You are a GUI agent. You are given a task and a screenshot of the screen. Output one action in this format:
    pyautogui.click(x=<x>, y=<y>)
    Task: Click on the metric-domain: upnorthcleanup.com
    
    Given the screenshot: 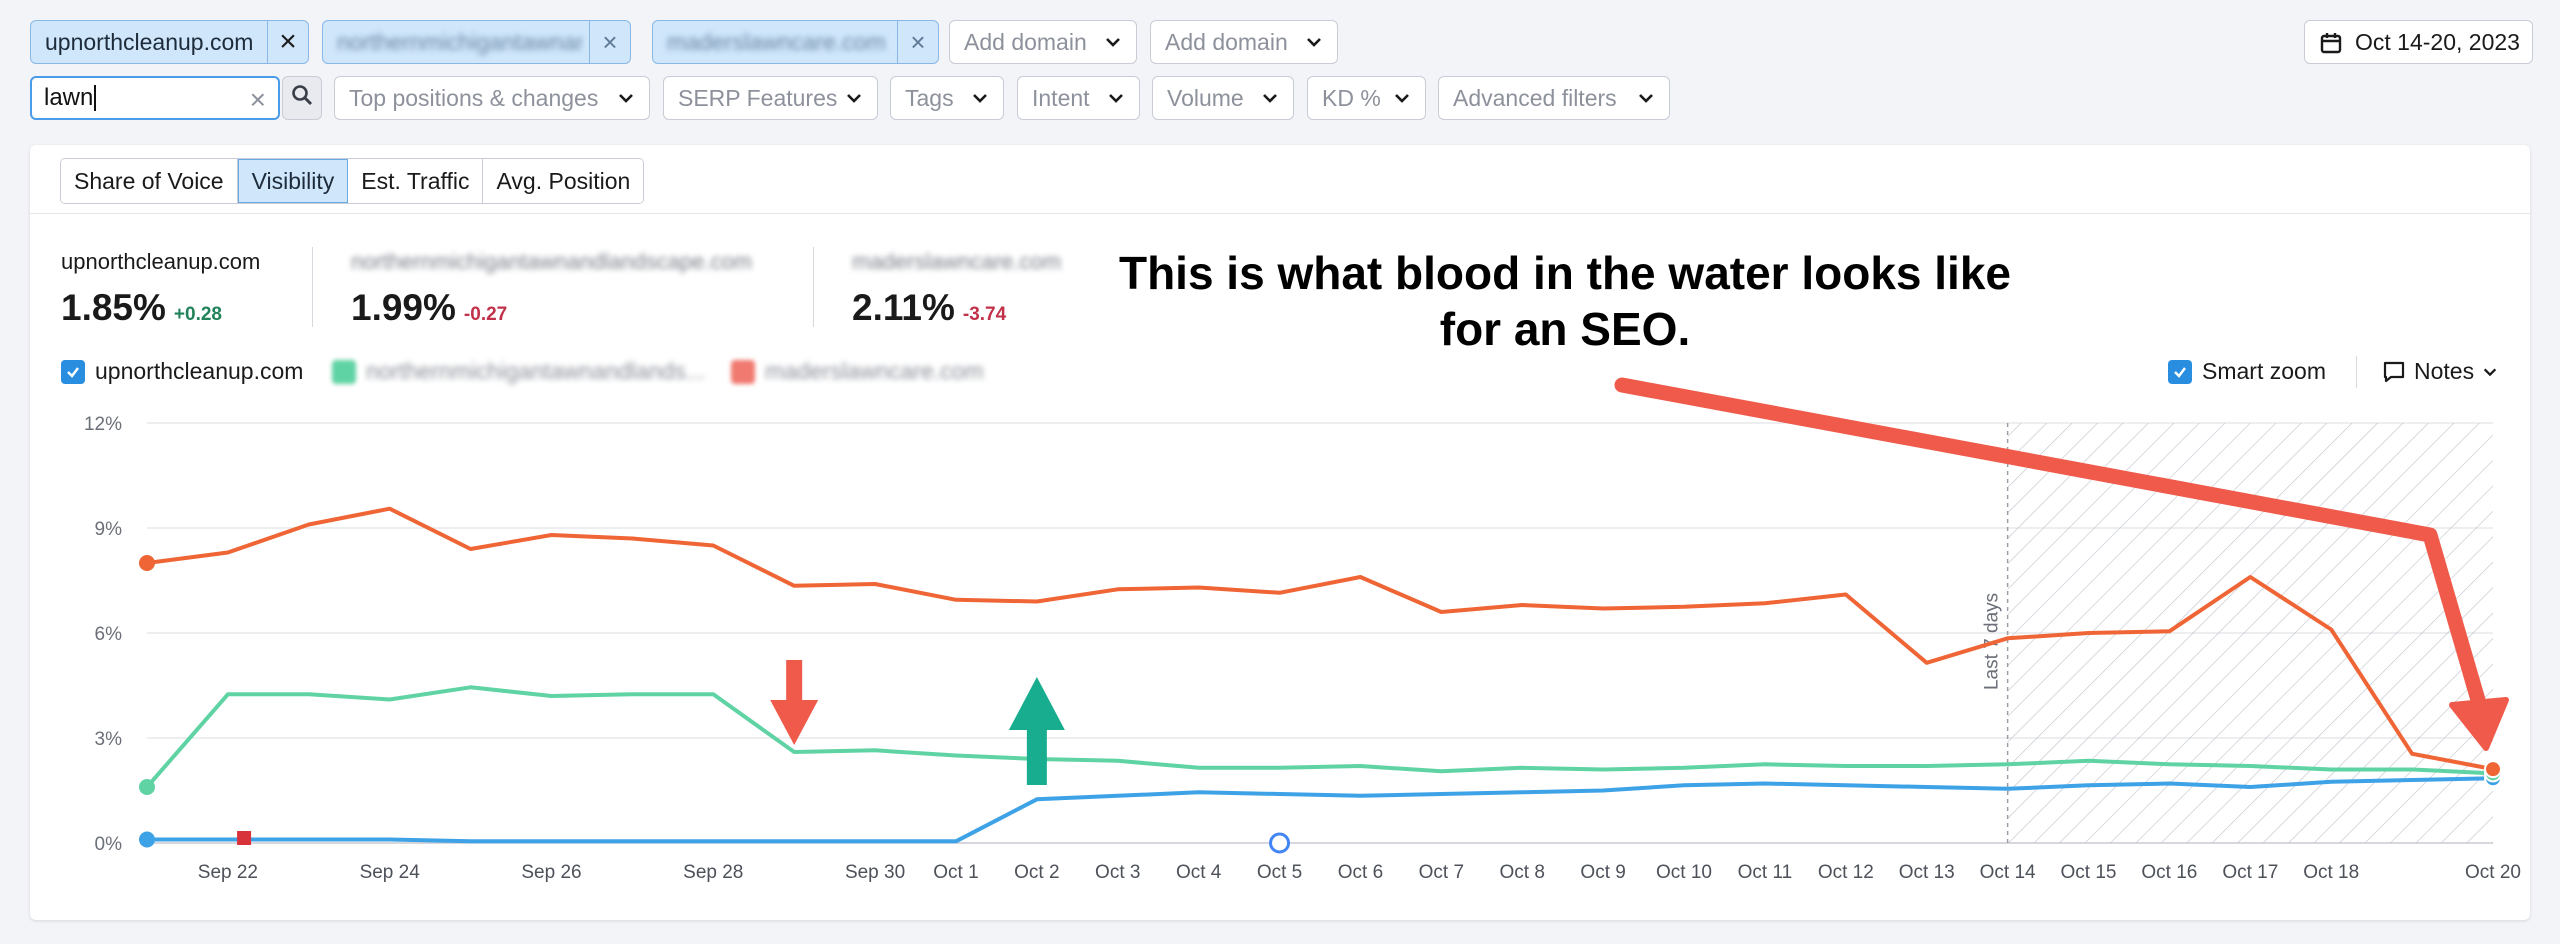 What is the action you would take?
    pyautogui.click(x=161, y=261)
    